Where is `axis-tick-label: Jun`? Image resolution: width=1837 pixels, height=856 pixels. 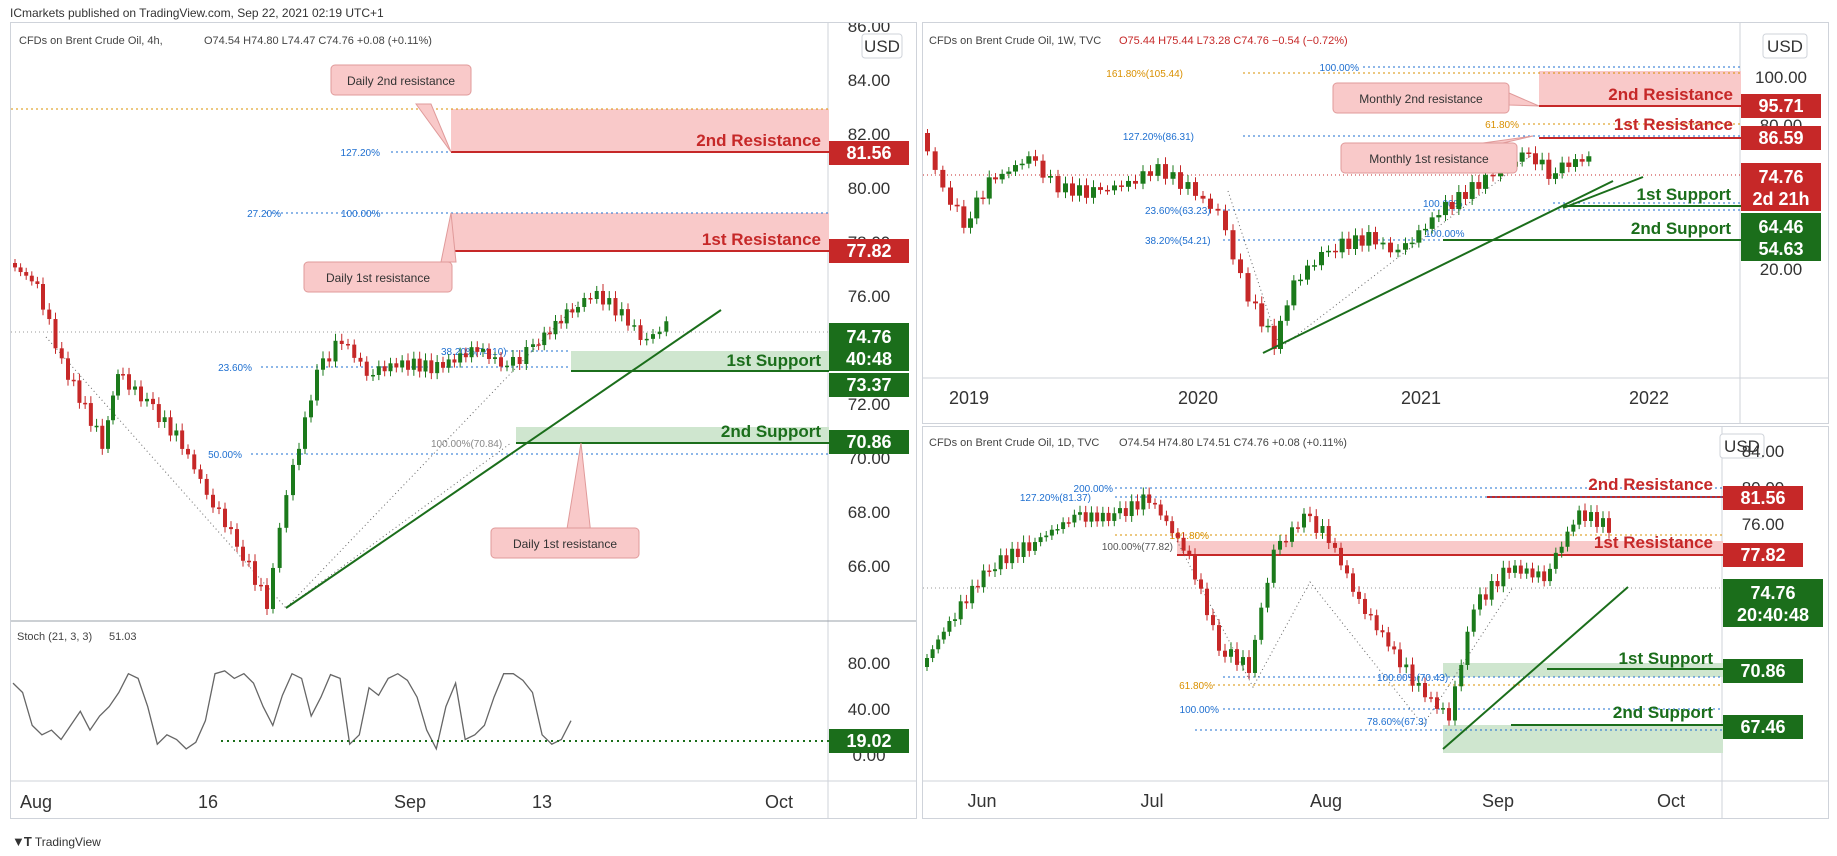
axis-tick-label: Jun is located at coordinates (981, 801).